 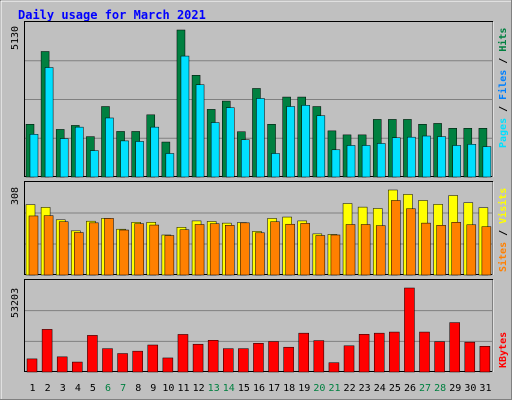 I want to click on x-label-day-19: 19, so click(x=304, y=388).